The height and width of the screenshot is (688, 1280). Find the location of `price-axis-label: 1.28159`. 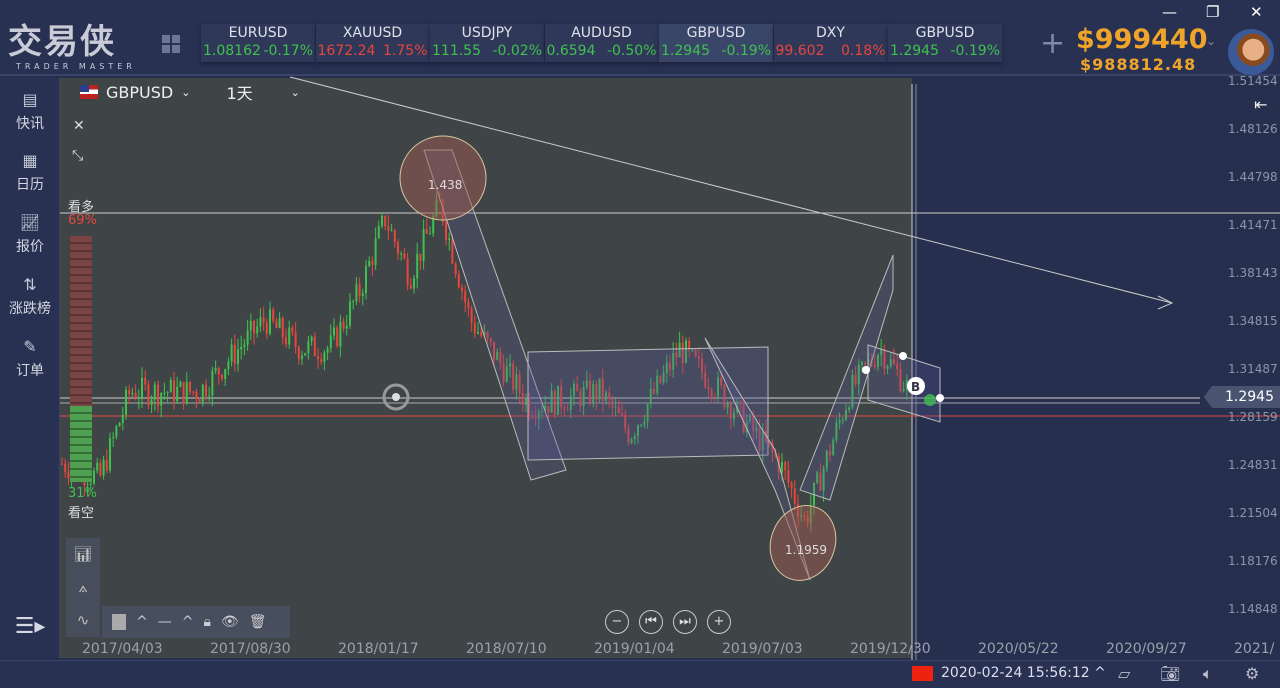

price-axis-label: 1.28159 is located at coordinates (1253, 417).